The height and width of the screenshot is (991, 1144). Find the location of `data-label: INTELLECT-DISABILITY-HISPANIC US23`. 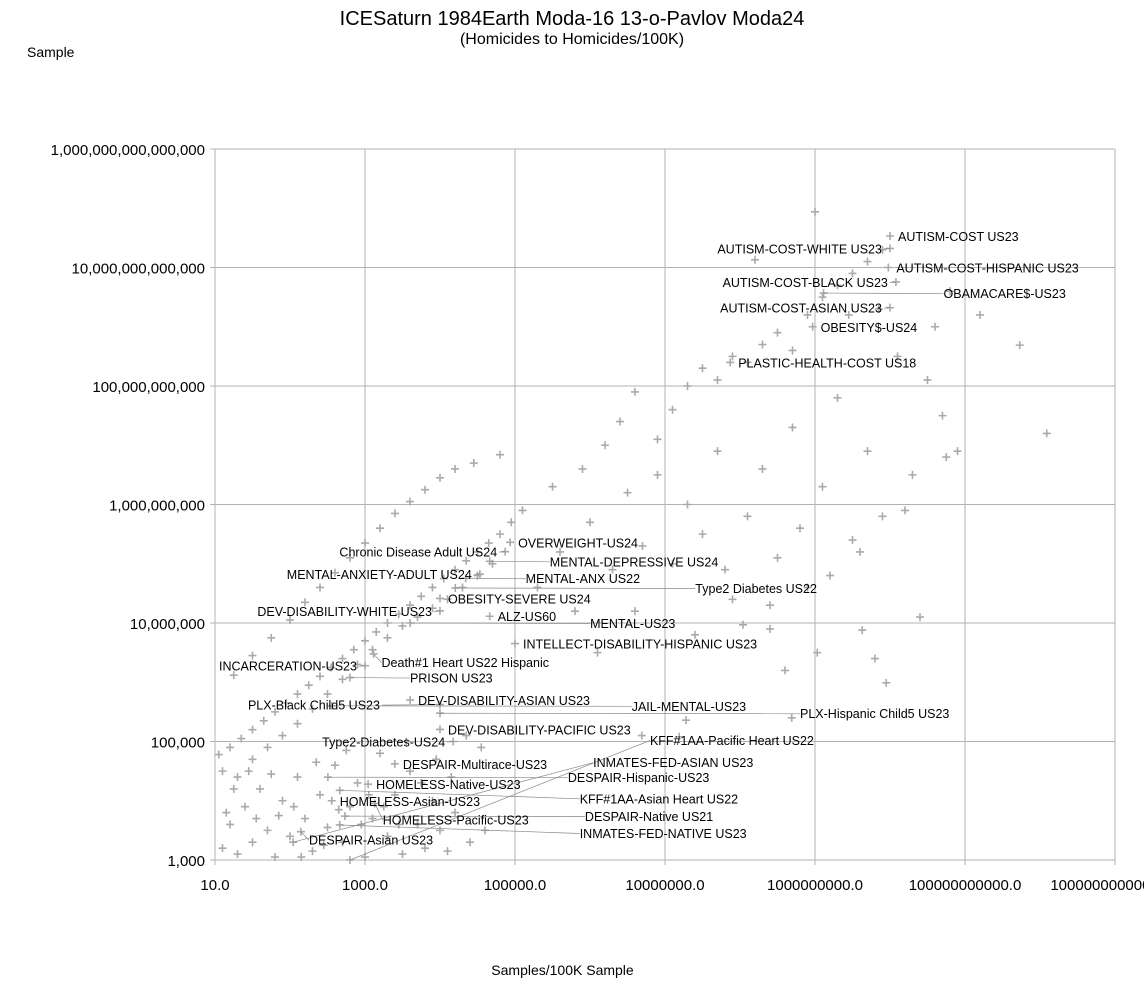

data-label: INTELLECT-DISABILITY-HISPANIC US23 is located at coordinates (640, 645).